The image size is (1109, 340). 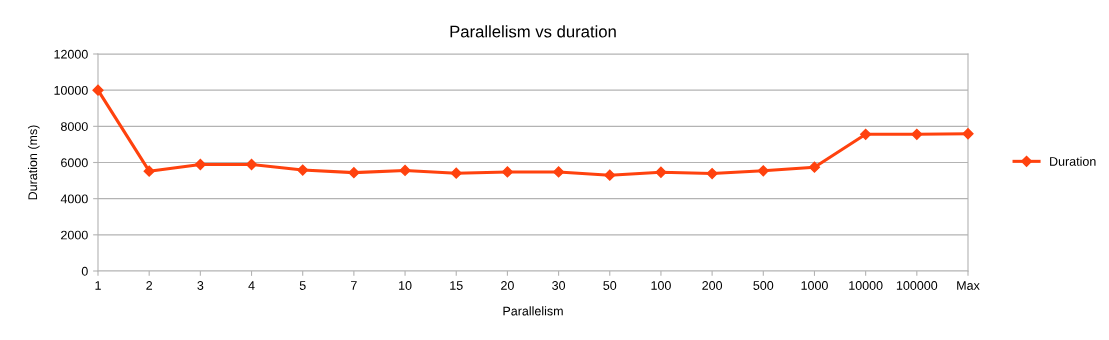 I want to click on y-tick-label: 8000, so click(x=74, y=126).